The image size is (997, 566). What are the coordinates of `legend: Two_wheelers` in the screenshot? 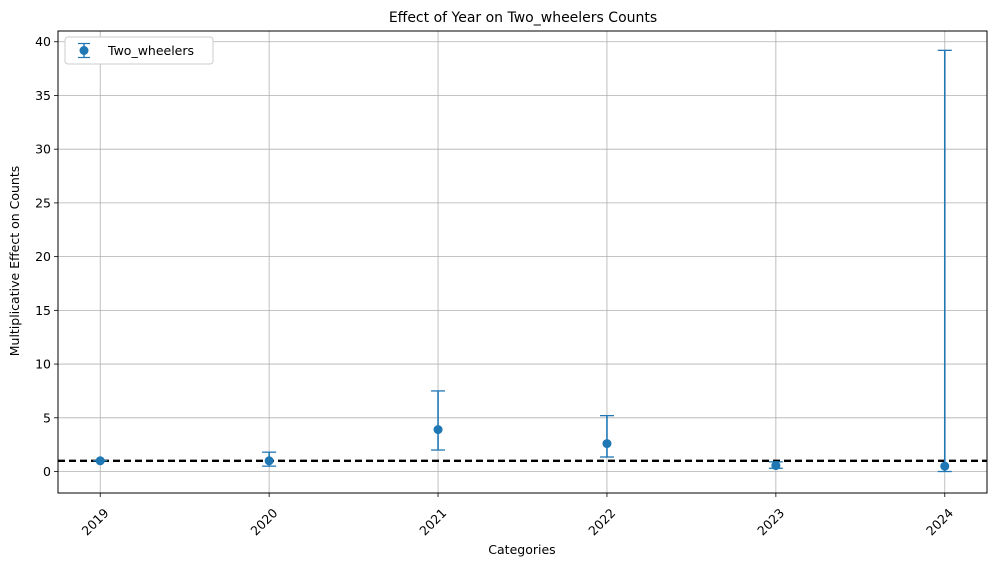 It's located at (139, 50).